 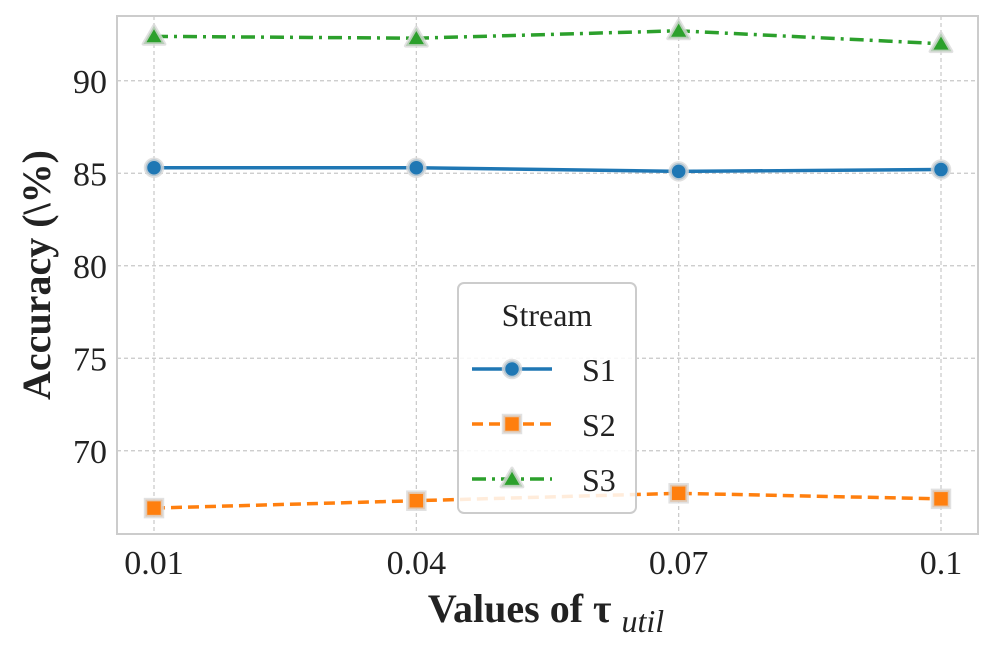 What do you see at coordinates (599, 425) in the screenshot?
I see `legend-label: S2` at bounding box center [599, 425].